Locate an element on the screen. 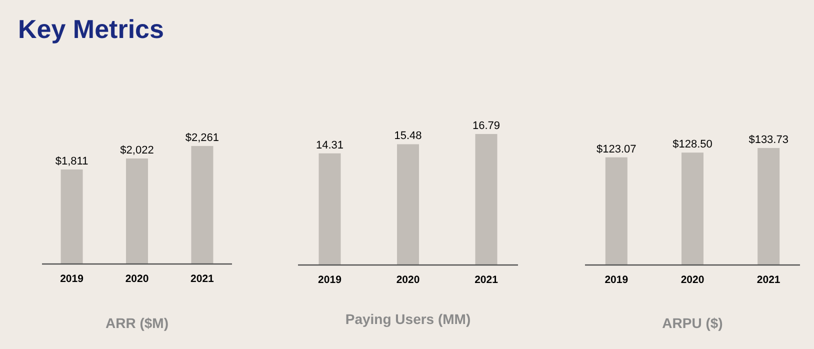 The image size is (814, 349). data-label: $128.50 is located at coordinates (692, 144).